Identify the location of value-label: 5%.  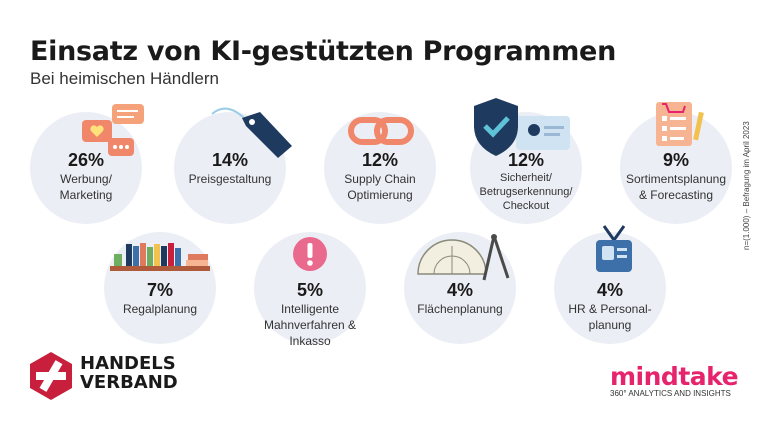
(309, 290).